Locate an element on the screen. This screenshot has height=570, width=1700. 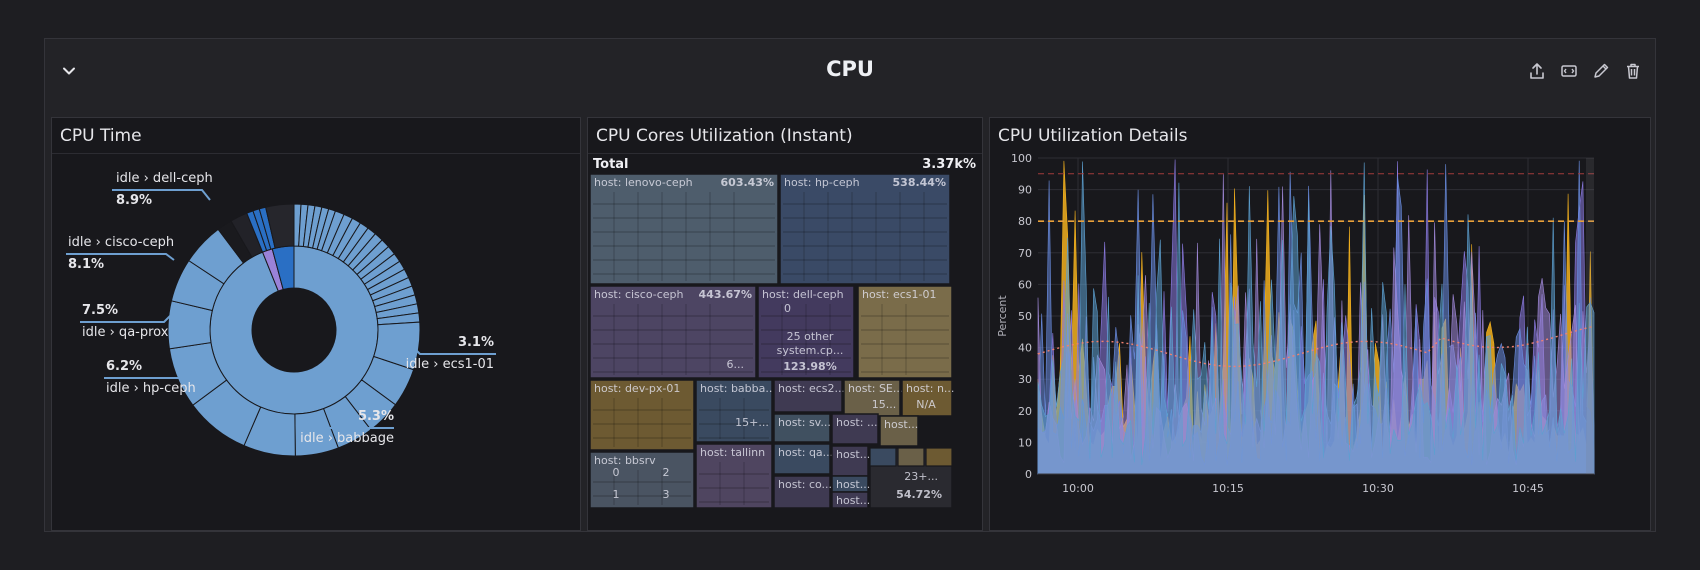
embed-button is located at coordinates (1569, 71).